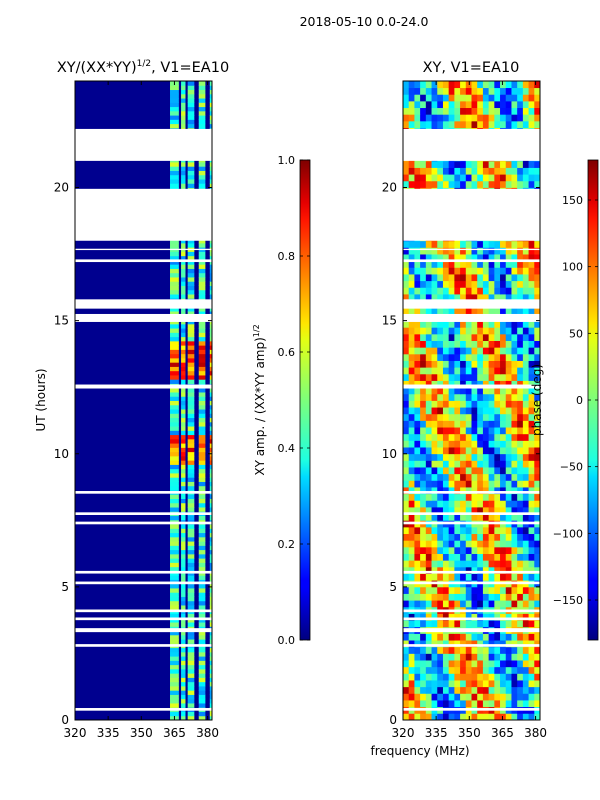 The width and height of the screenshot is (600, 800). Describe the element at coordinates (61, 454) in the screenshot. I see `y-tick-label: 10` at that location.